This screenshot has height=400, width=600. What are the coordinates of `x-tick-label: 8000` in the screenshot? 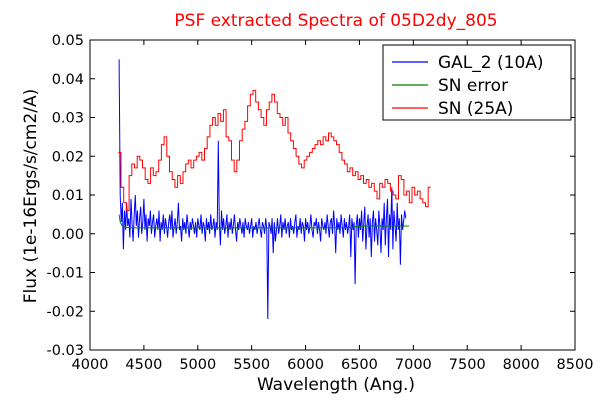 It's located at (521, 365).